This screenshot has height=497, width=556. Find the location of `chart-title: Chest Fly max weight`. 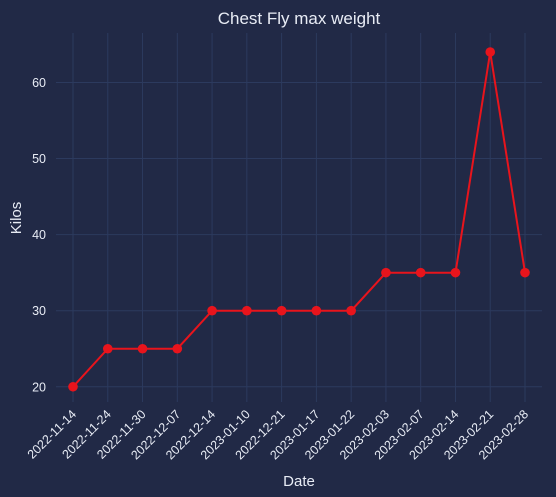

chart-title: Chest Fly max weight is located at coordinates (299, 18).